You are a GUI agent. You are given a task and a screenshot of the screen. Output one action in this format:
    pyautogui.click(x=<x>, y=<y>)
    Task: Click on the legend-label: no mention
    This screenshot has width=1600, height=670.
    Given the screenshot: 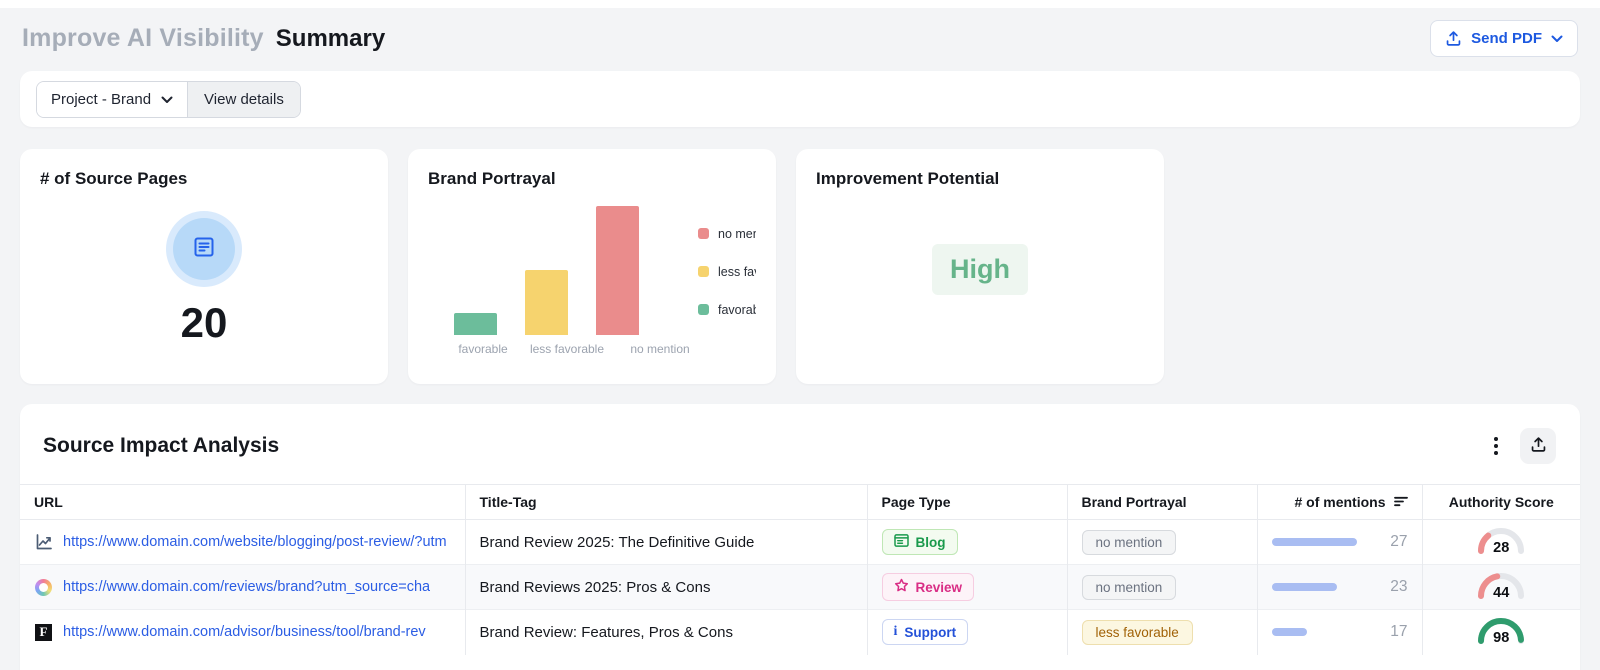 What is the action you would take?
    pyautogui.click(x=737, y=233)
    